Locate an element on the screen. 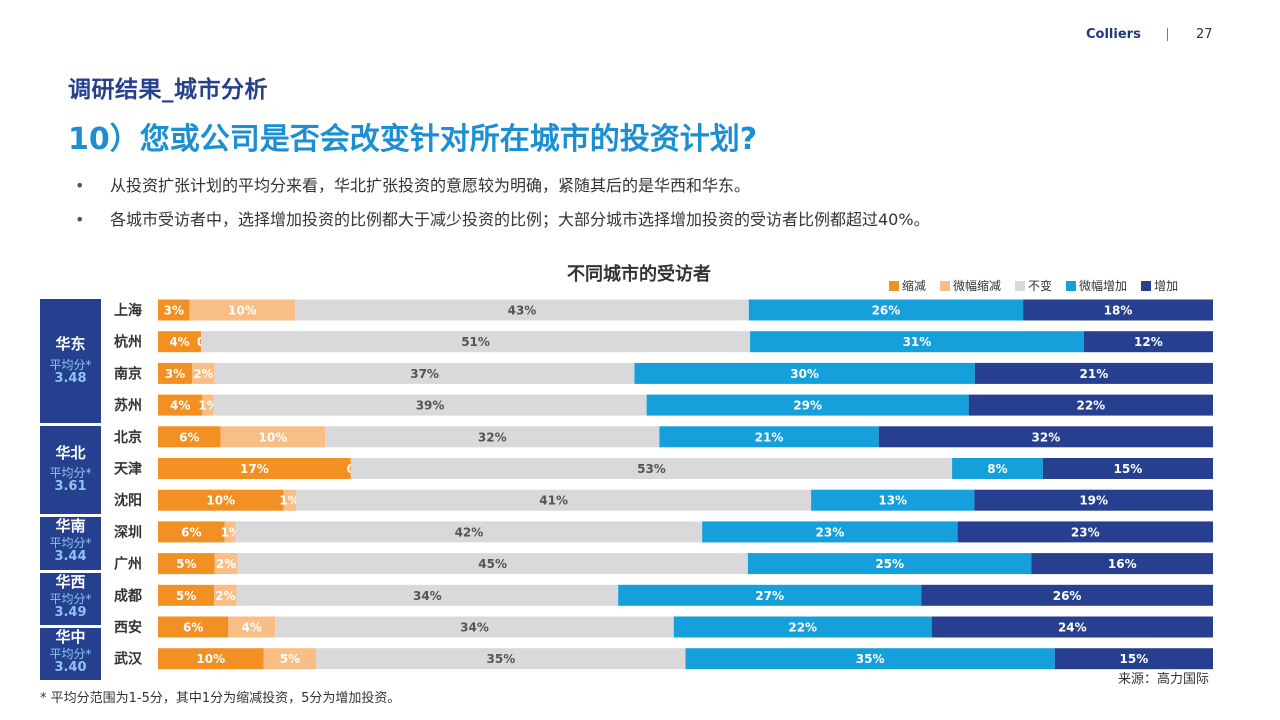 Image resolution: width=1280 pixels, height=720 pixels. data-label: 51% is located at coordinates (475, 342).